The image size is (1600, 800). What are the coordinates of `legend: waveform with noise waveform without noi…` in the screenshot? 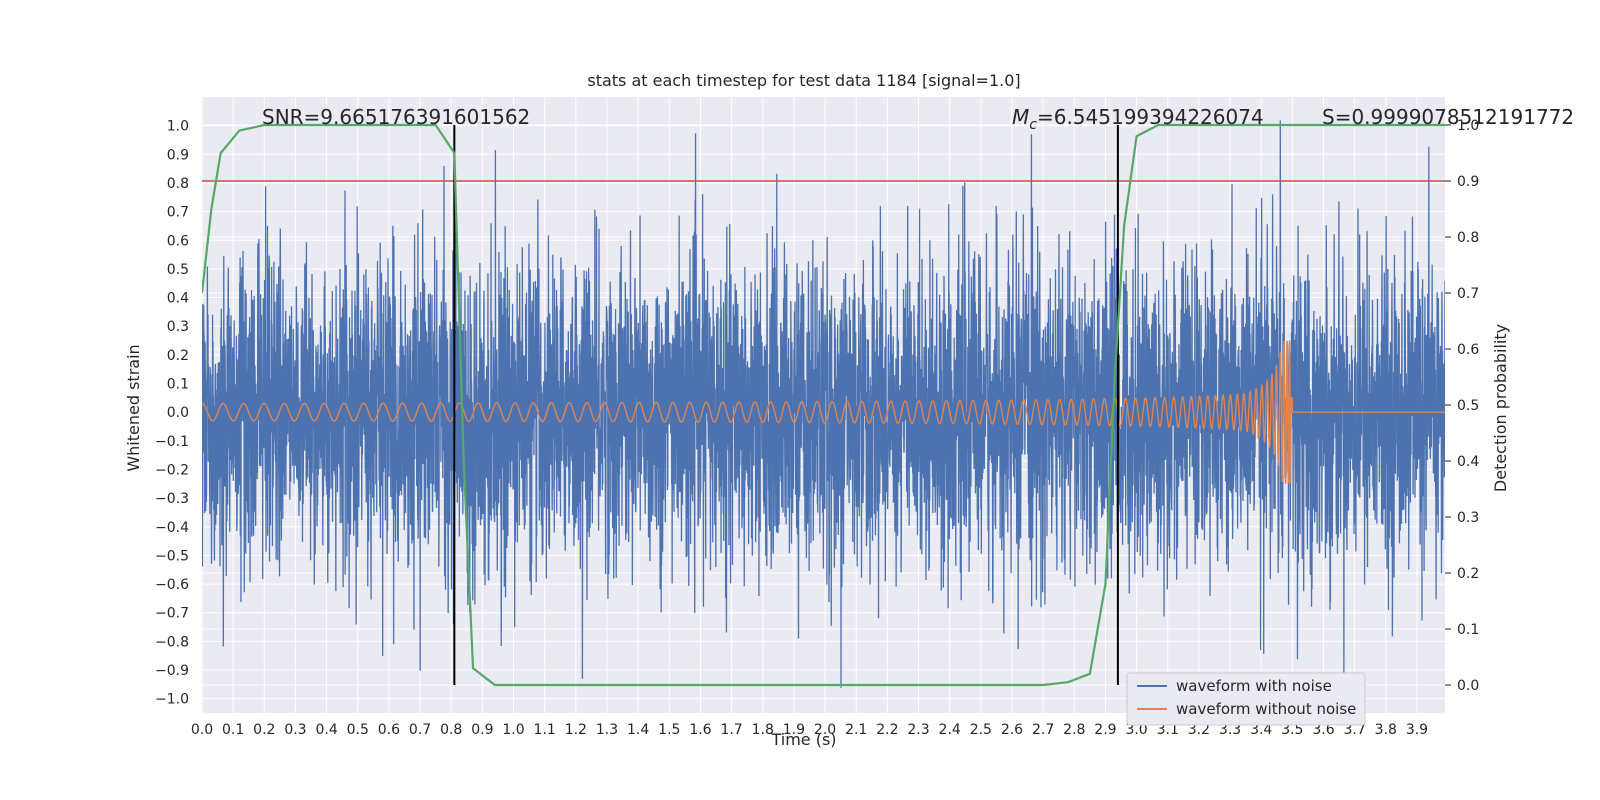 It's located at (1246, 699).